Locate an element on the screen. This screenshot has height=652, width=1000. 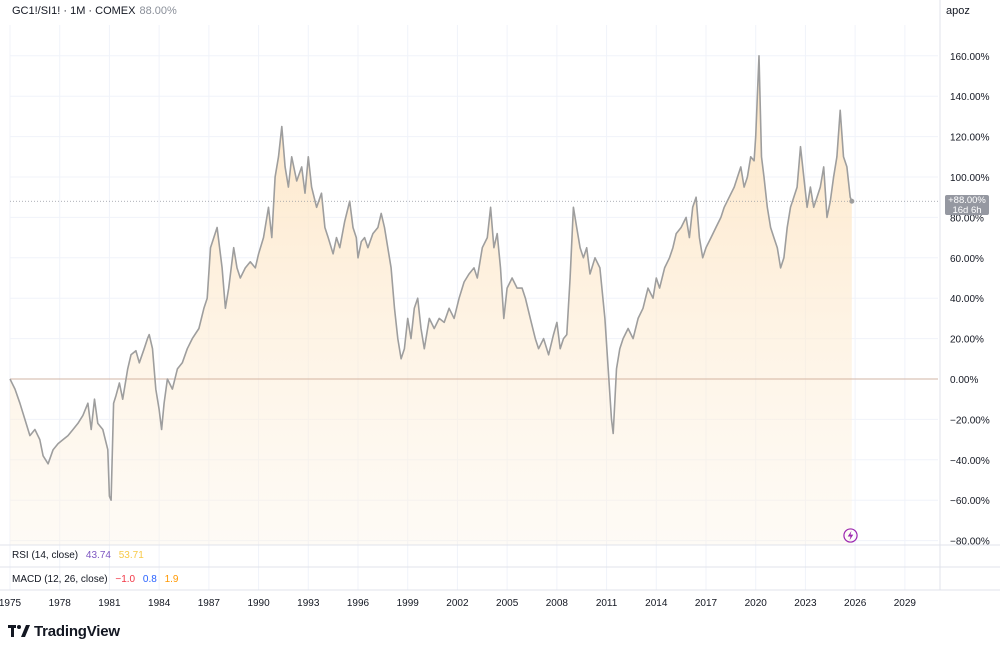
rsi-label: RSI (14, close) is located at coordinates (45, 555).